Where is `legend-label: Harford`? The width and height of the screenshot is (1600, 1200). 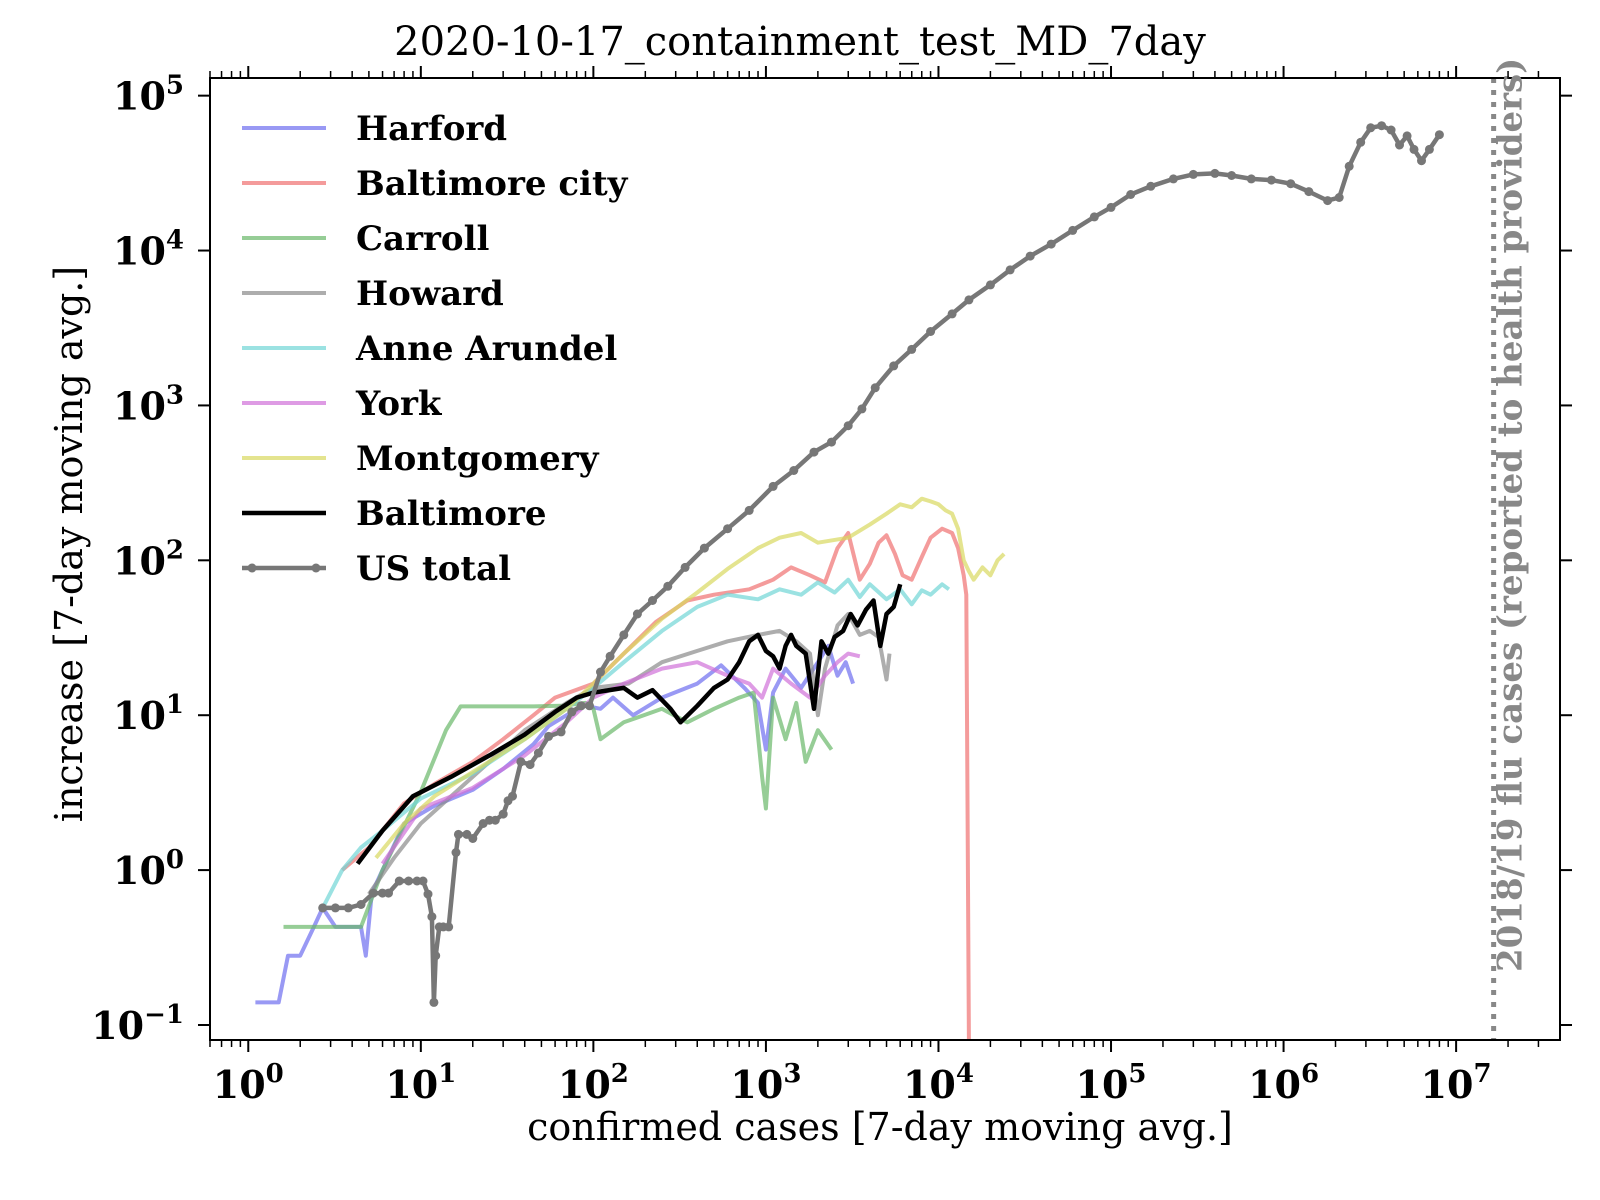
legend-label: Harford is located at coordinates (431, 129).